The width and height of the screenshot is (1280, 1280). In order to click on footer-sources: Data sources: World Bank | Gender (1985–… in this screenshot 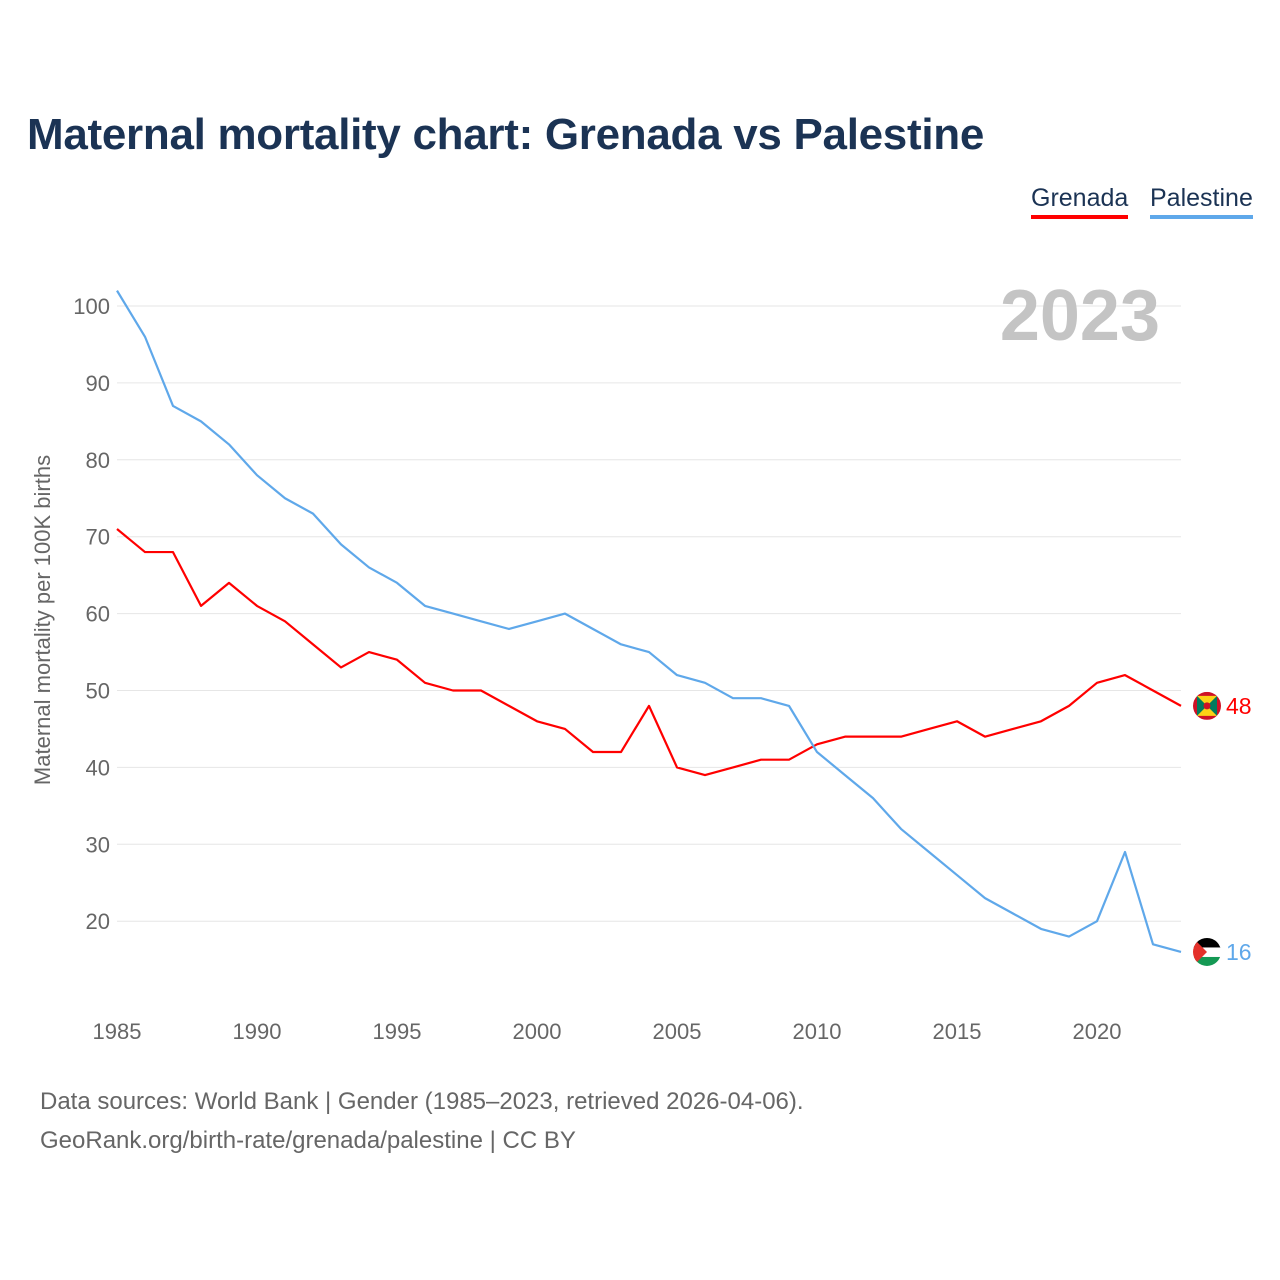, I will do `click(422, 1101)`.